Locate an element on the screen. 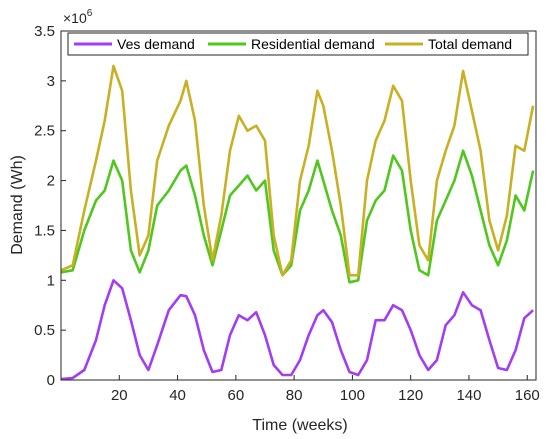  y-tick-label-7: 3.5 is located at coordinates (44, 31).